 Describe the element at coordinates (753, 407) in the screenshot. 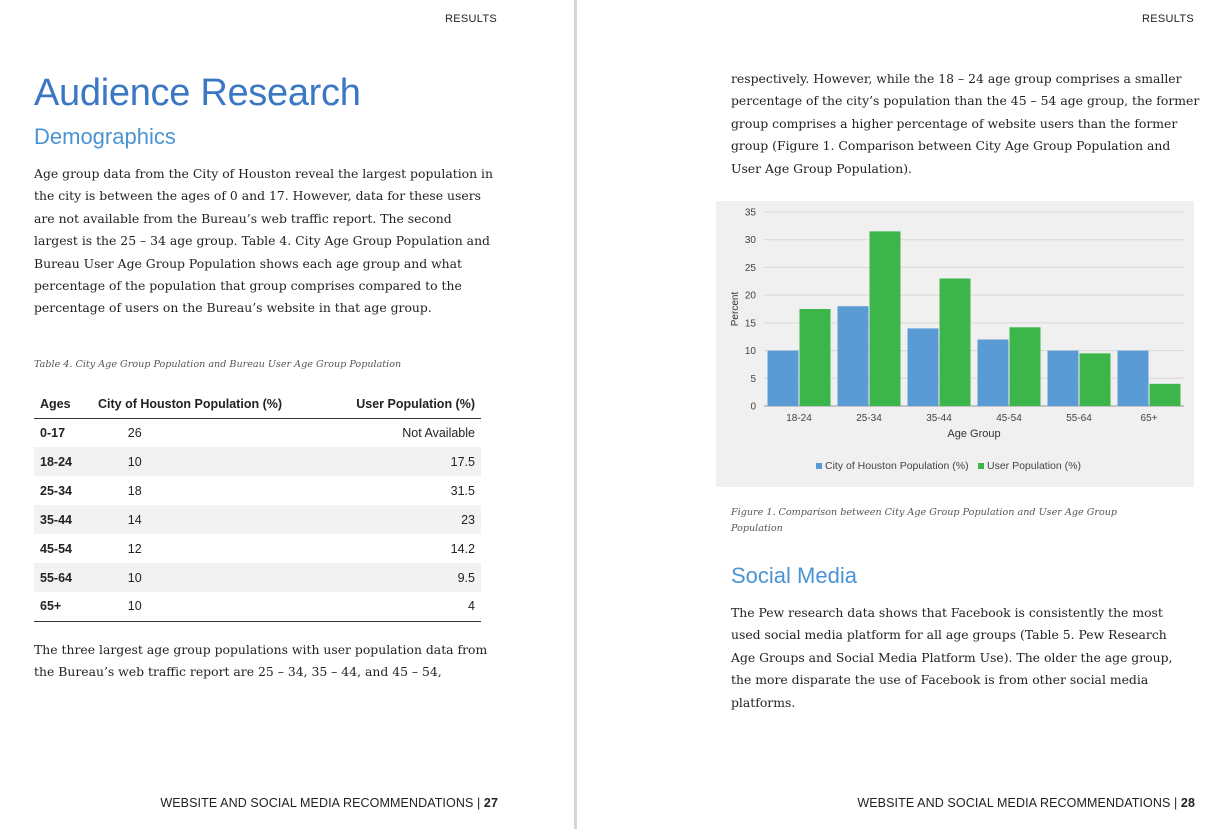

I see `y-tick-label: 0` at that location.